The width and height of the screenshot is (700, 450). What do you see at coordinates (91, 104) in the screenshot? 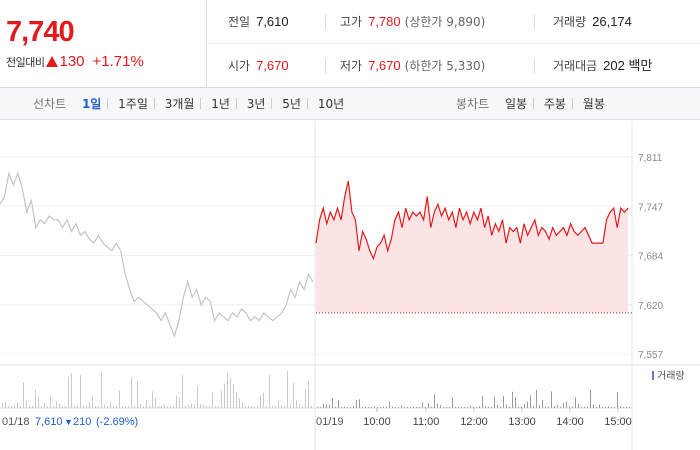
I see `period-1d: 1일` at bounding box center [91, 104].